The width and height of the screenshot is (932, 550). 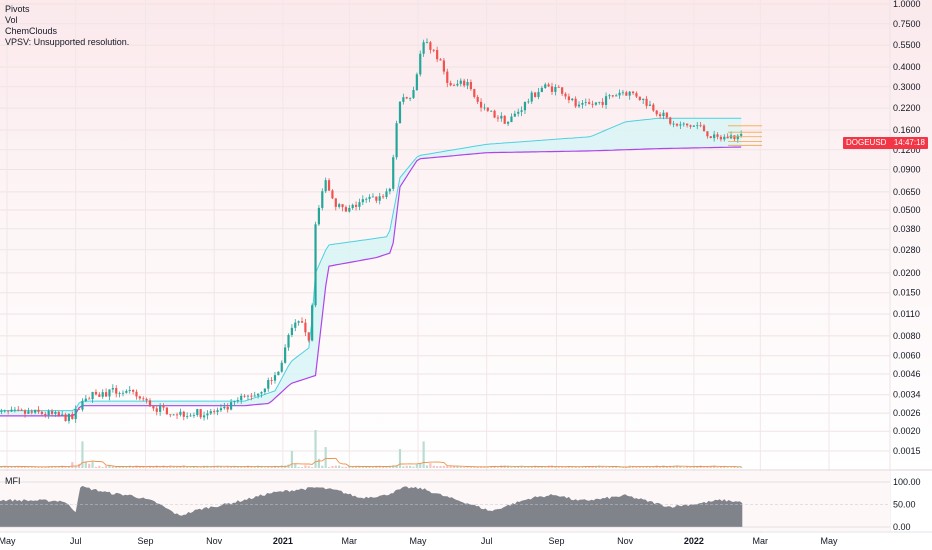 What do you see at coordinates (283, 541) in the screenshot?
I see `time-tick-label: 2021` at bounding box center [283, 541].